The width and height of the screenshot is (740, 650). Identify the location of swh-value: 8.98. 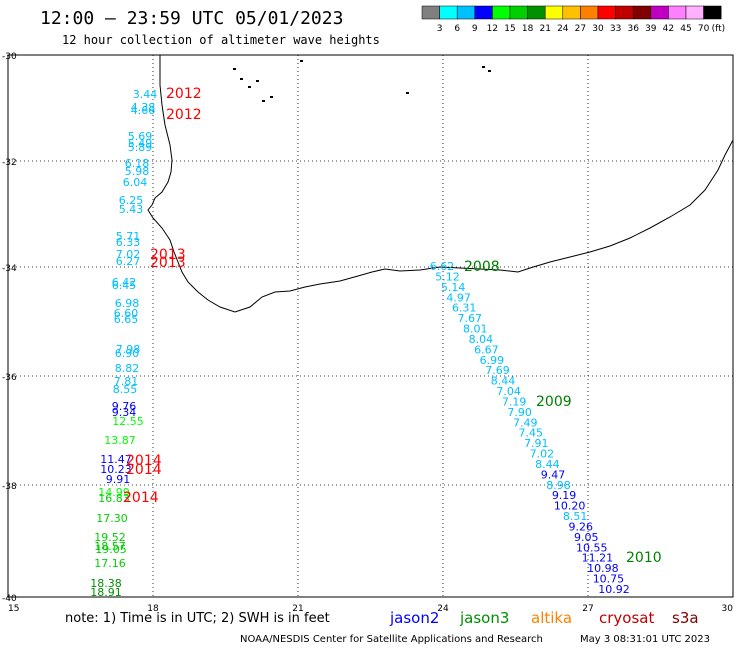
(558, 485).